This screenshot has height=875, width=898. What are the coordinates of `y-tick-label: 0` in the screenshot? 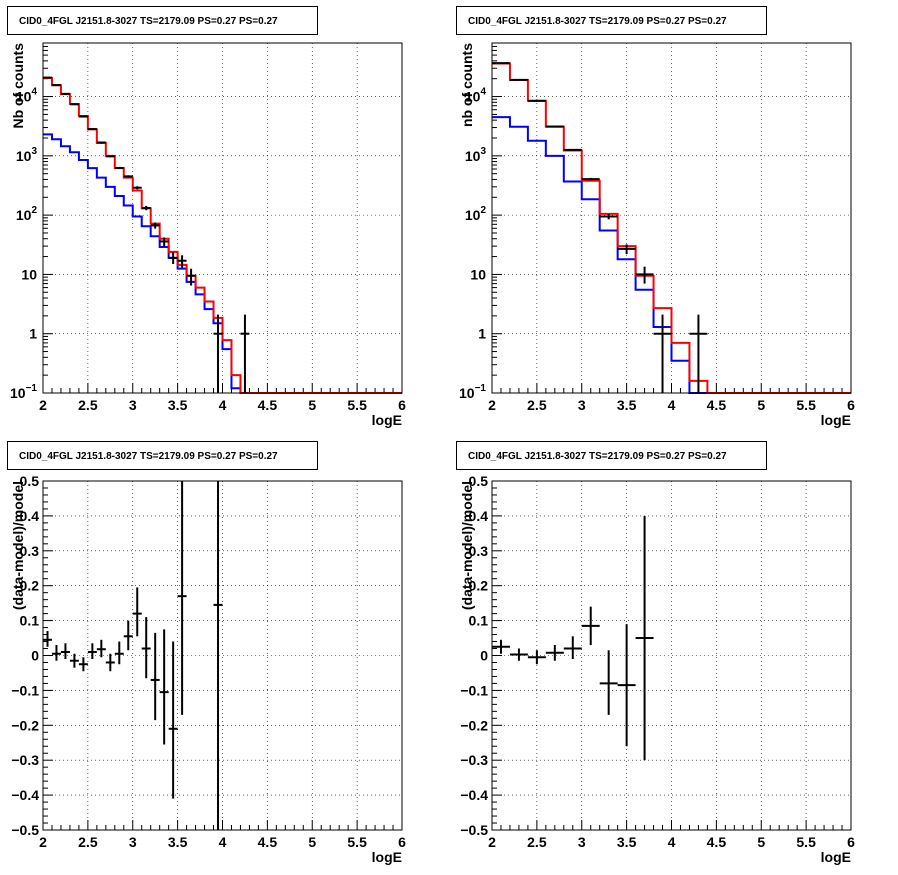 It's located at (484, 656).